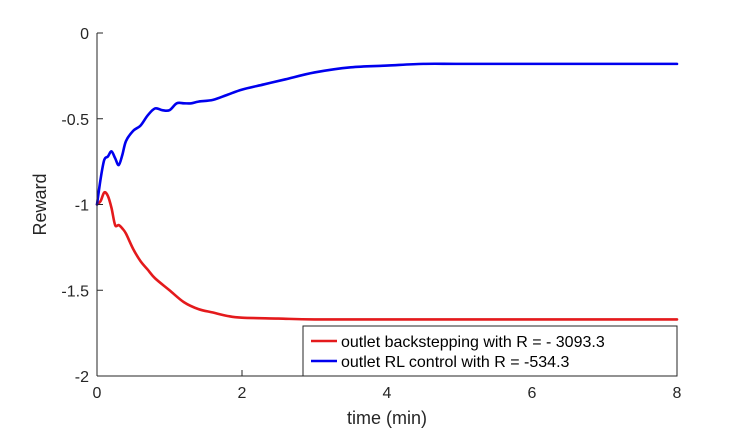 Image resolution: width=747 pixels, height=433 pixels. What do you see at coordinates (473, 342) in the screenshot?
I see `legend-label-backstepping: outlet backstepping with R = - 3093.3` at bounding box center [473, 342].